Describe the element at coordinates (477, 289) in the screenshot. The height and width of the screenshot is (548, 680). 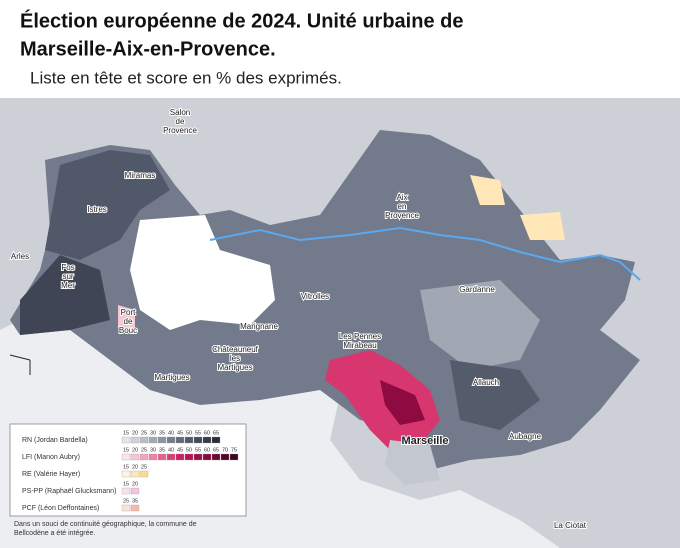
I see `place-label: Gardanne` at that location.